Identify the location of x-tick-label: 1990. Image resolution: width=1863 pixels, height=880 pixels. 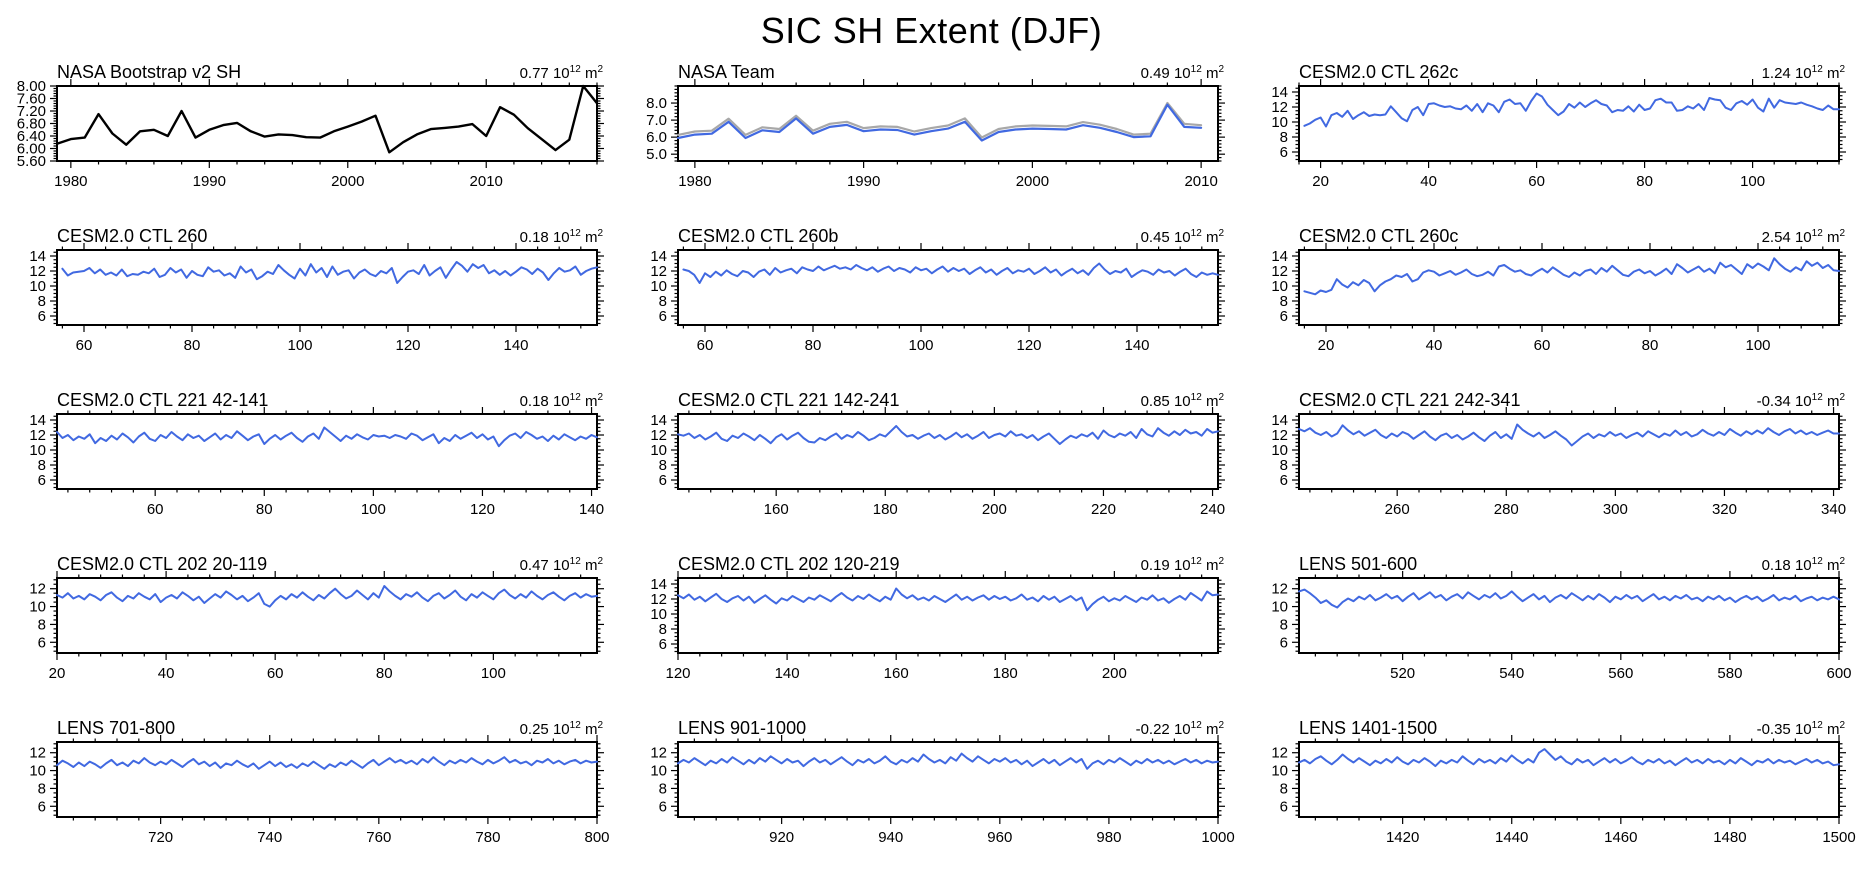
(863, 181).